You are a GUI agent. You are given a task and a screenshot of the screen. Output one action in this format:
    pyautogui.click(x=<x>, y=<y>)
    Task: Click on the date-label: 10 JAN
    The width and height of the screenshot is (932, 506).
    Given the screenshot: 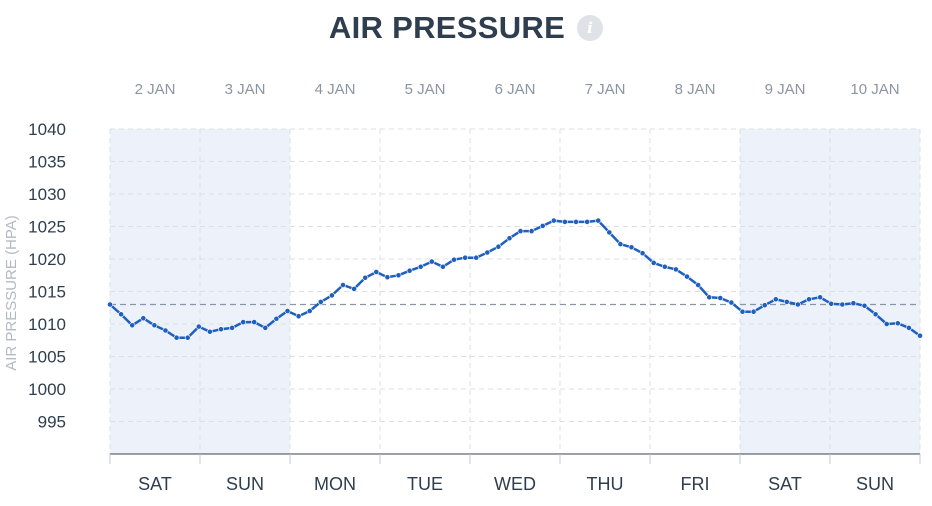 What is the action you would take?
    pyautogui.click(x=874, y=89)
    